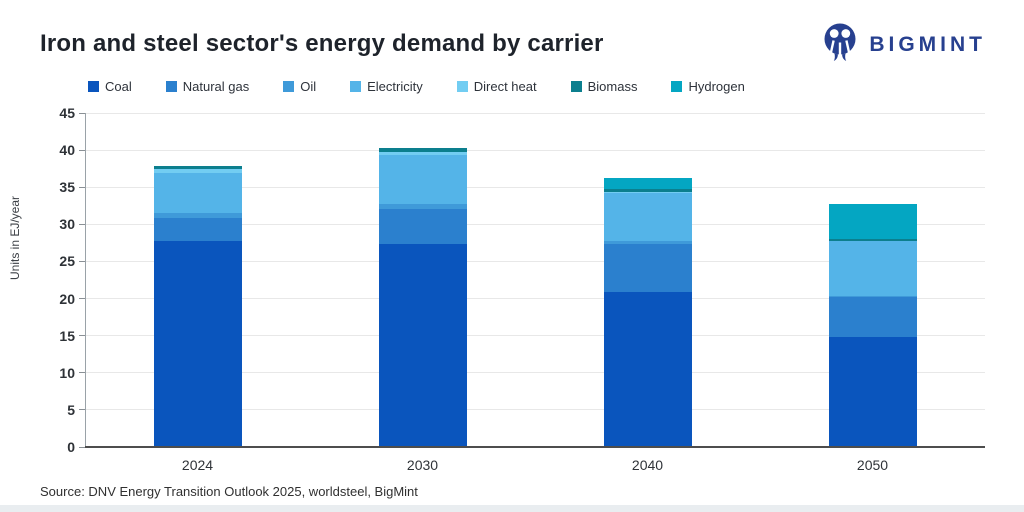 The width and height of the screenshot is (1024, 512). Describe the element at coordinates (647, 369) in the screenshot. I see `bar-segment-coal-2040` at that location.